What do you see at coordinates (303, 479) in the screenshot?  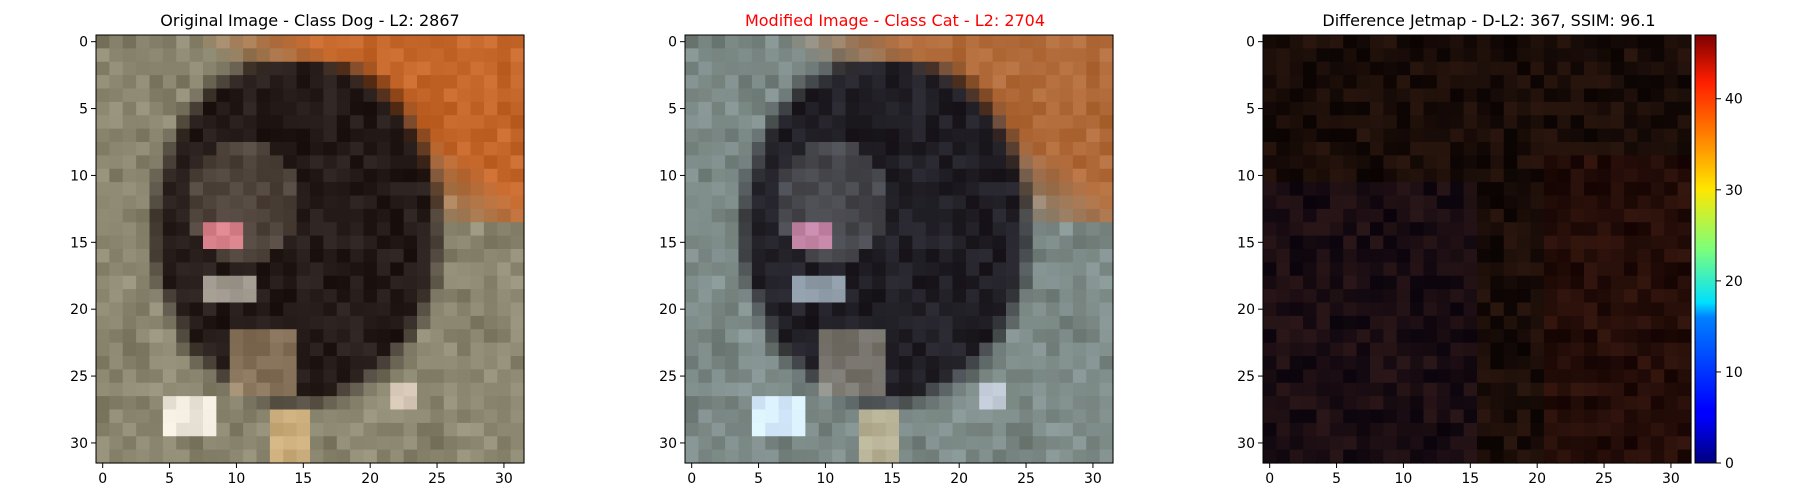 I see `x-tick-label-original: 15` at bounding box center [303, 479].